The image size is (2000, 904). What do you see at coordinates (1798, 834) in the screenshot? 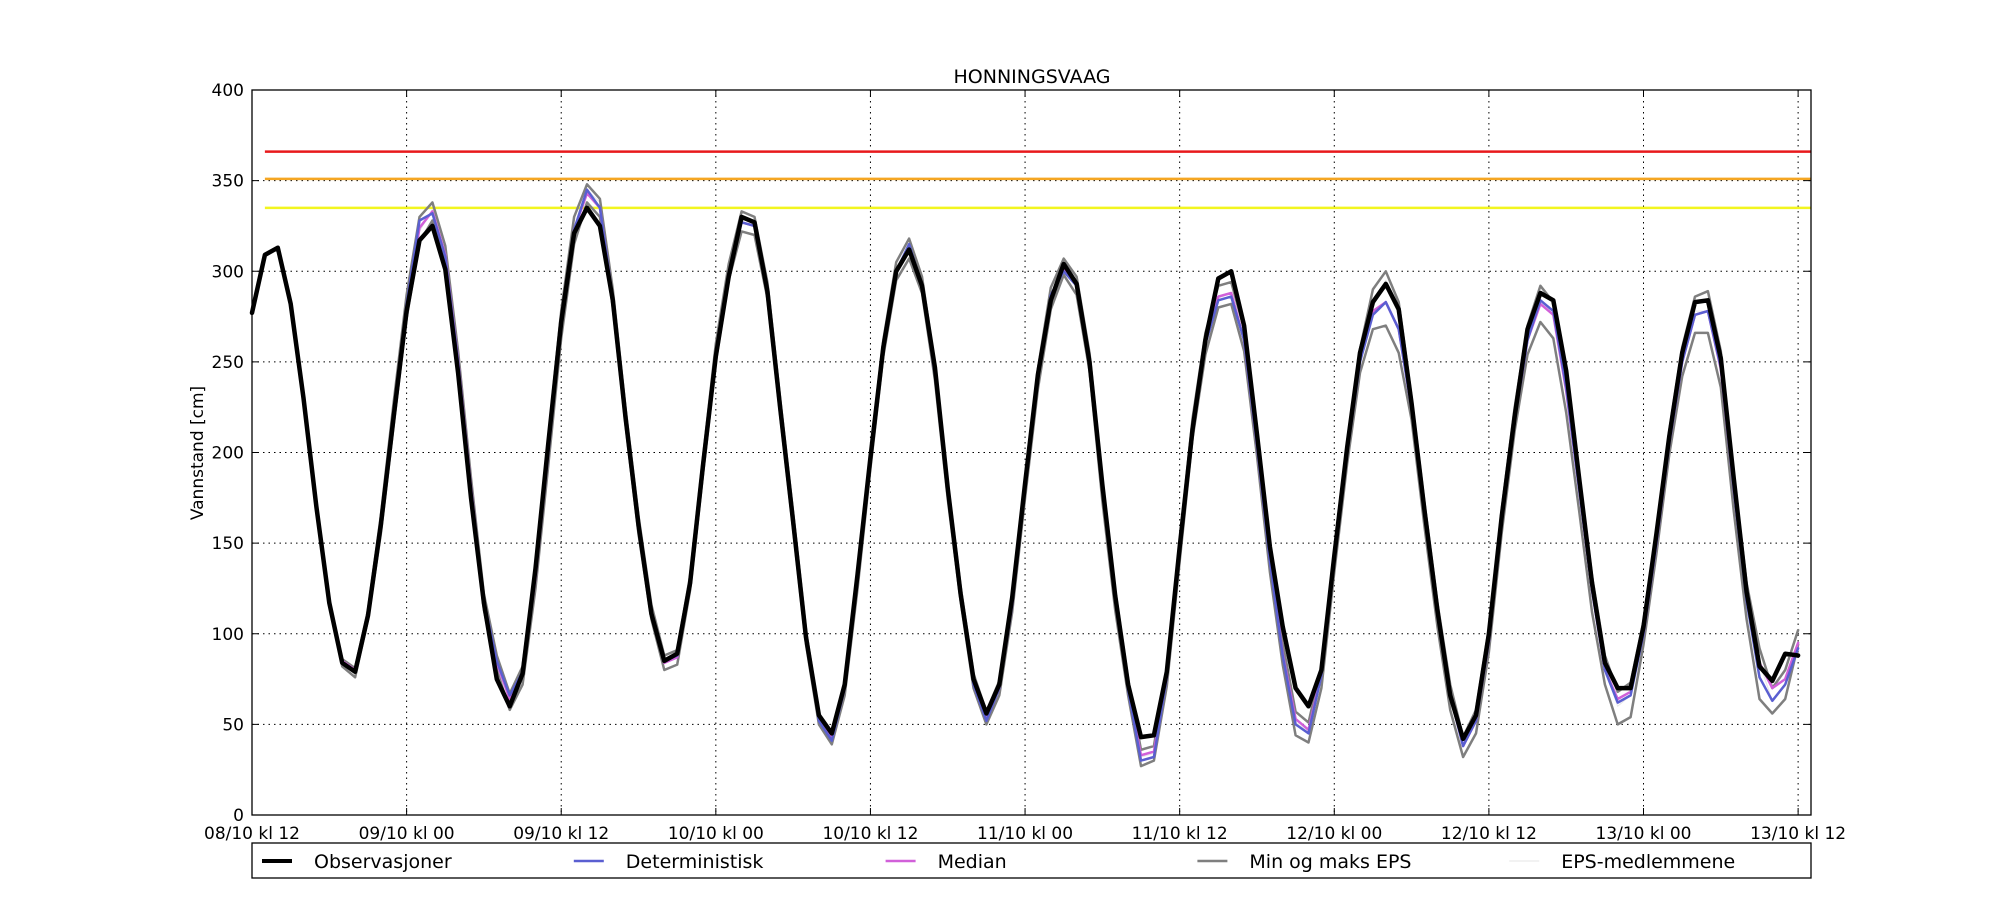
I see `x-tick-label: 13/10 kl 12` at bounding box center [1798, 834].